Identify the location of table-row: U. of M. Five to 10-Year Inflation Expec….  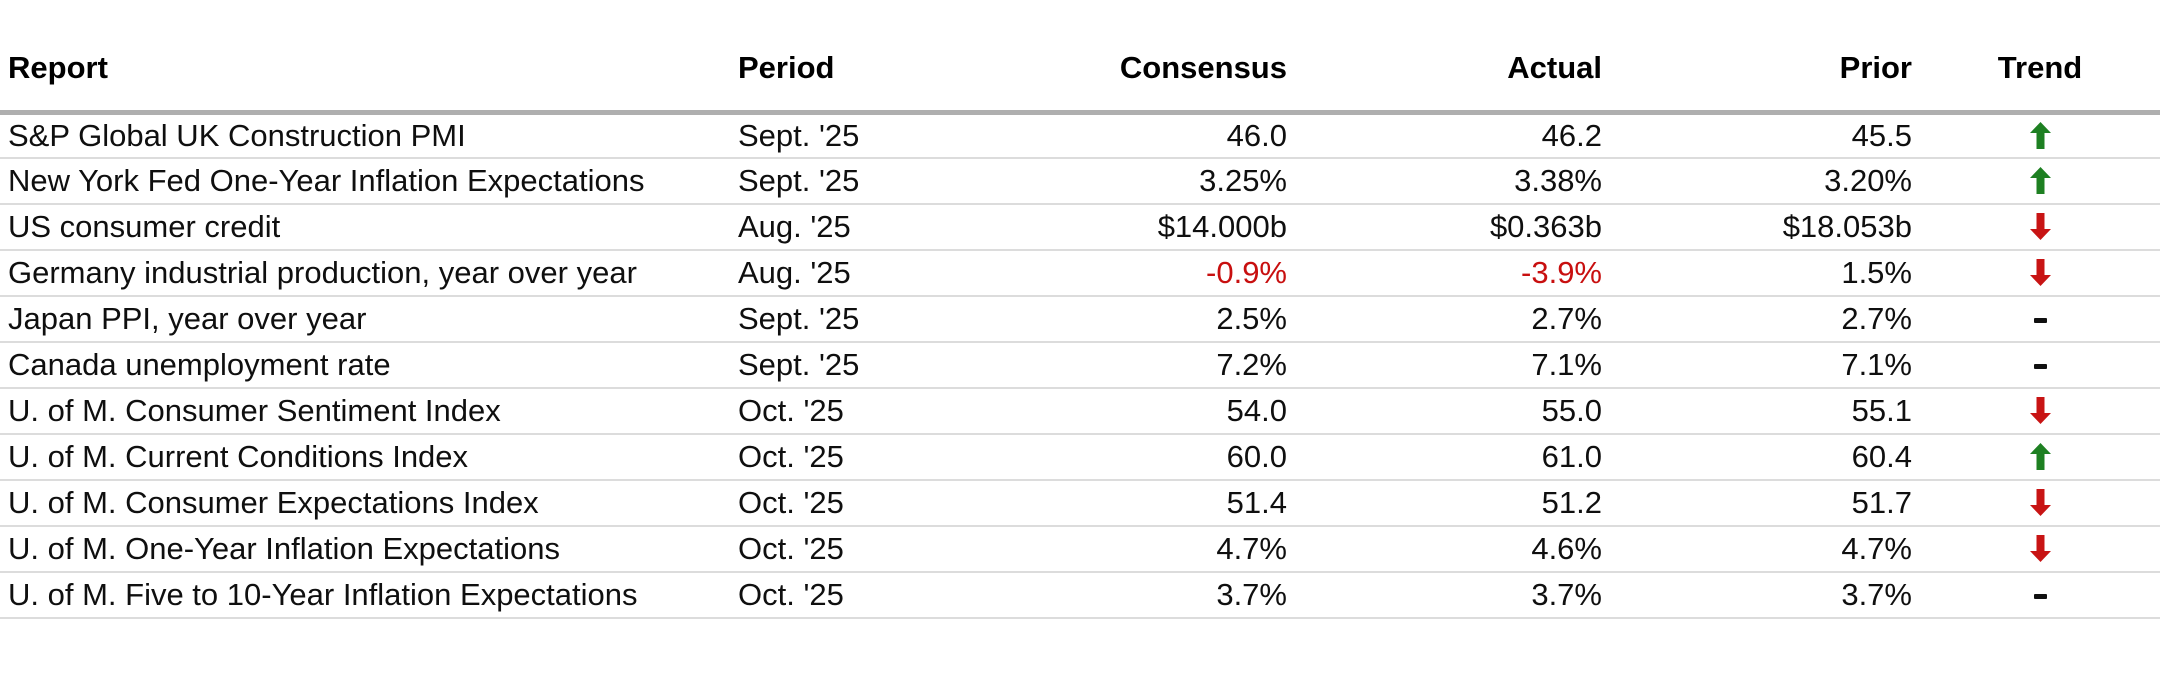
(1080, 595).